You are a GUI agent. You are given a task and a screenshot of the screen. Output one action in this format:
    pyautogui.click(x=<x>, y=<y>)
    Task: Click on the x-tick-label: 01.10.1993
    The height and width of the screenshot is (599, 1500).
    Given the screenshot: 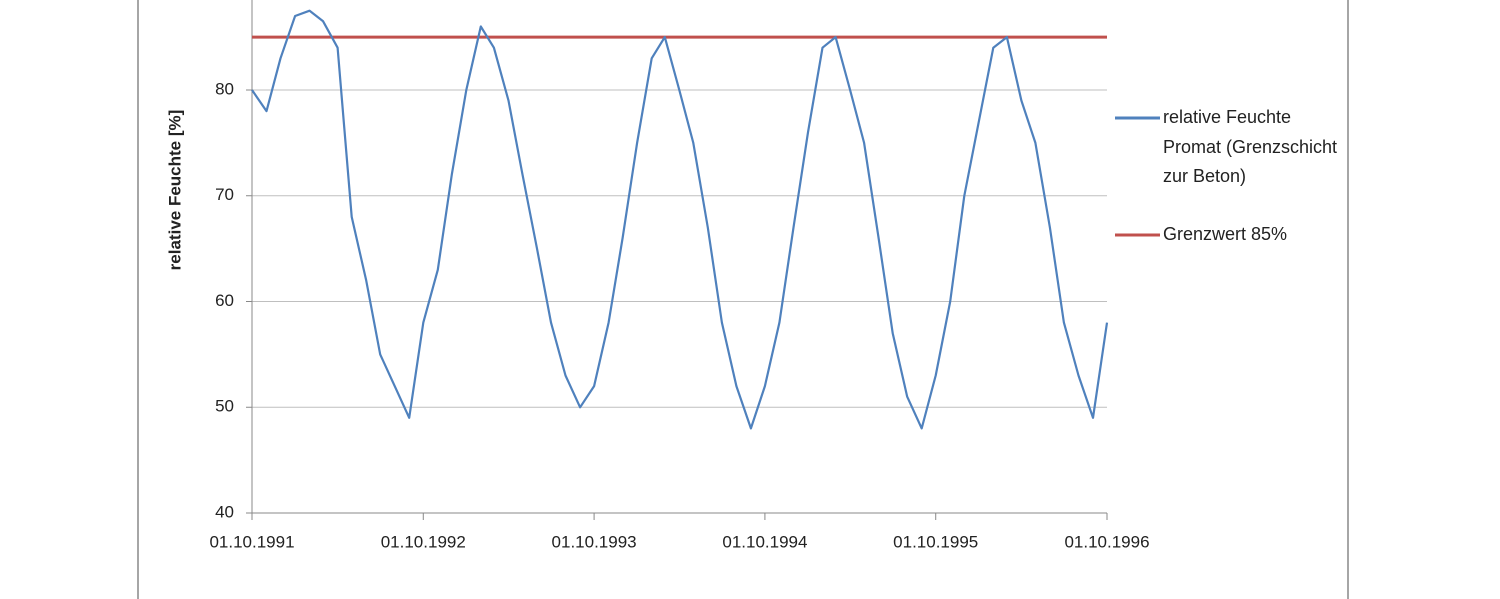 What is the action you would take?
    pyautogui.click(x=594, y=541)
    